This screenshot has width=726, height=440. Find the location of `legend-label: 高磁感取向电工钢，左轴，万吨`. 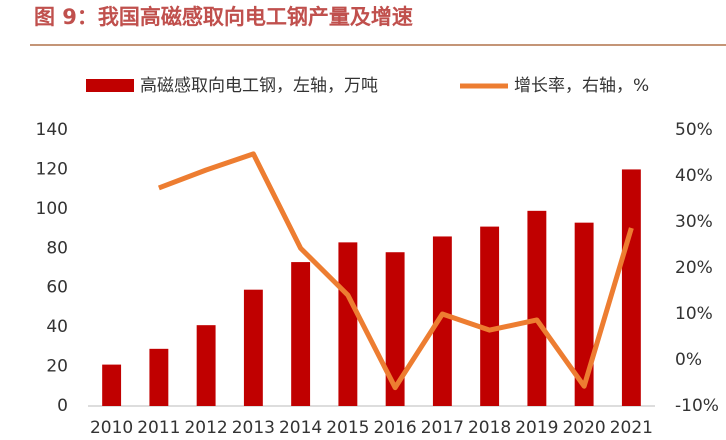

legend-label: 高磁感取向电工钢，左轴，万吨 is located at coordinates (259, 86).